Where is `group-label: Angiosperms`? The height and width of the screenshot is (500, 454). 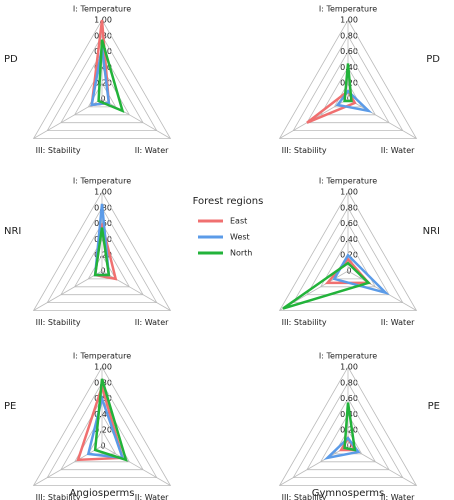 group-label: Angiosperms is located at coordinates (101, 493).